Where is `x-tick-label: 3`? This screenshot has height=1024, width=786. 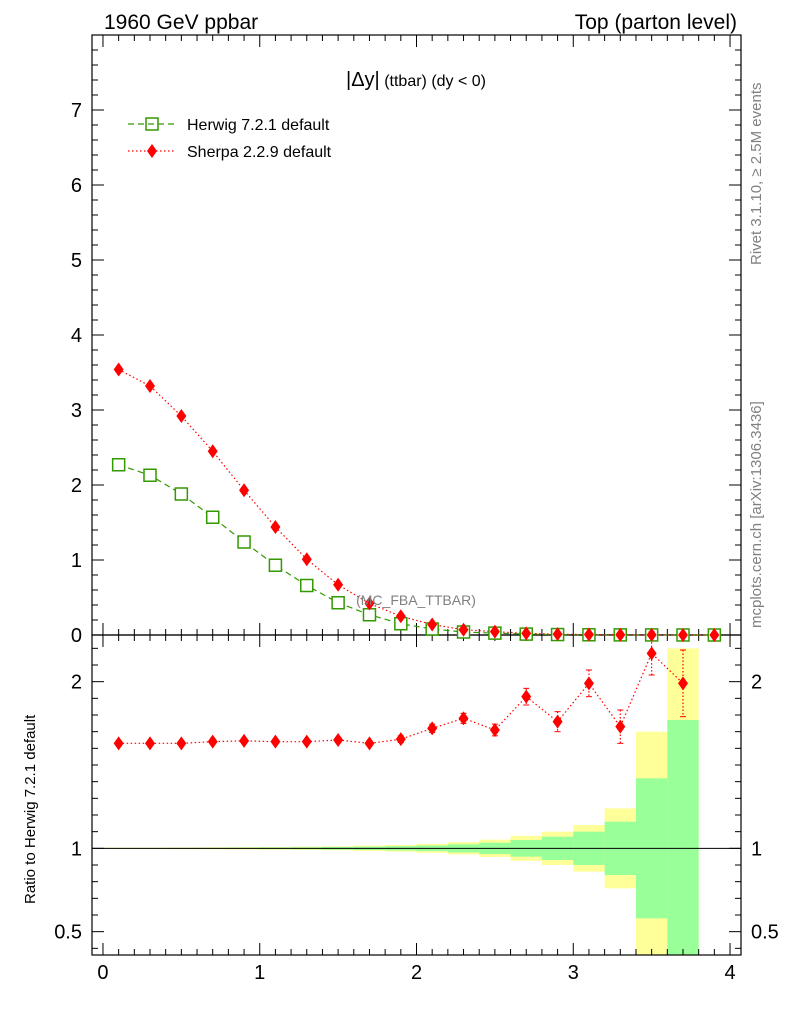
x-tick-label: 3 is located at coordinates (573, 973).